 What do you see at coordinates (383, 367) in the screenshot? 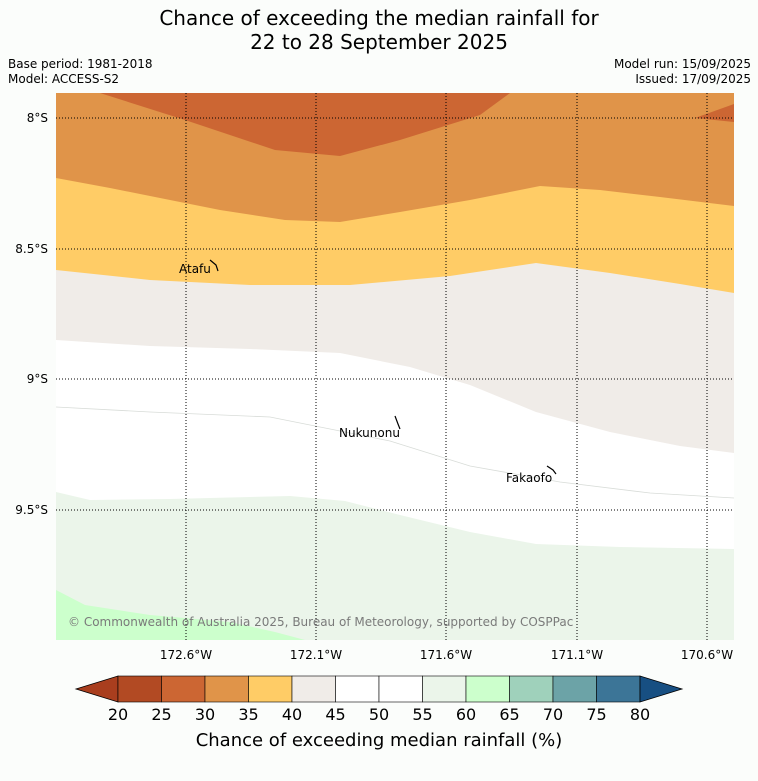
I see `island-outlines` at bounding box center [383, 367].